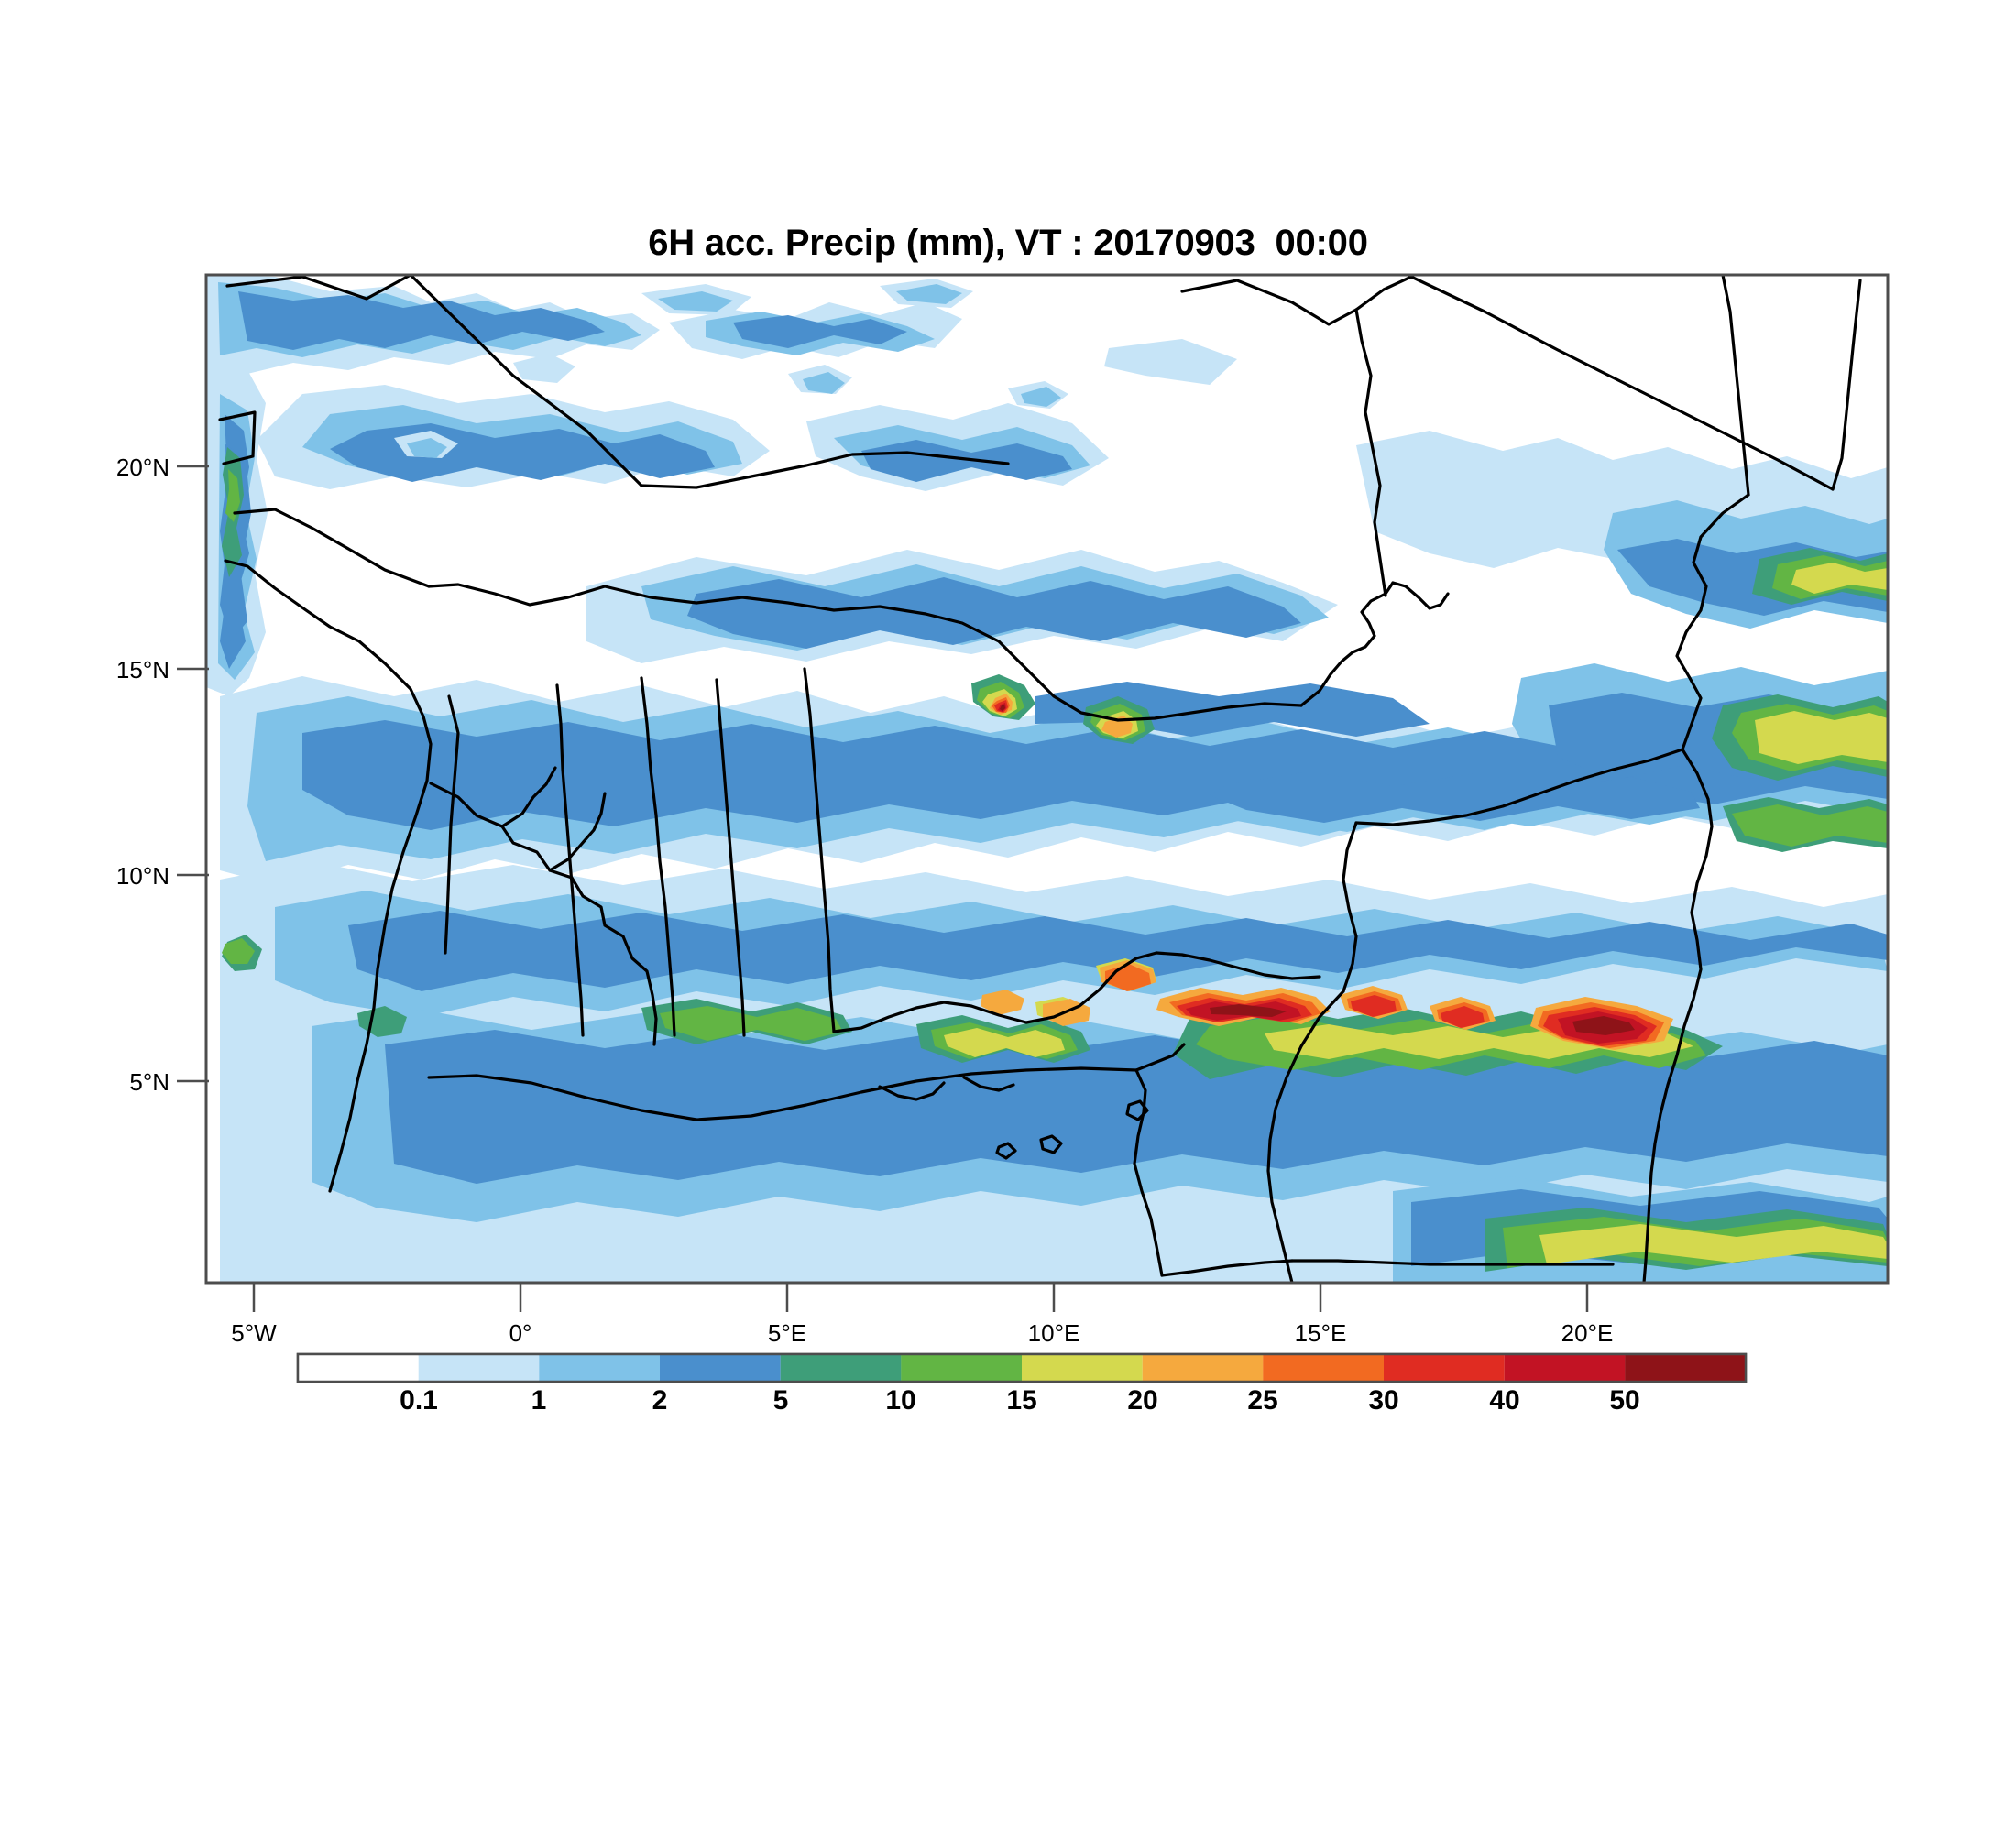  Describe the element at coordinates (900, 1400) in the screenshot. I see `colorbar-tick-10: 10` at that location.